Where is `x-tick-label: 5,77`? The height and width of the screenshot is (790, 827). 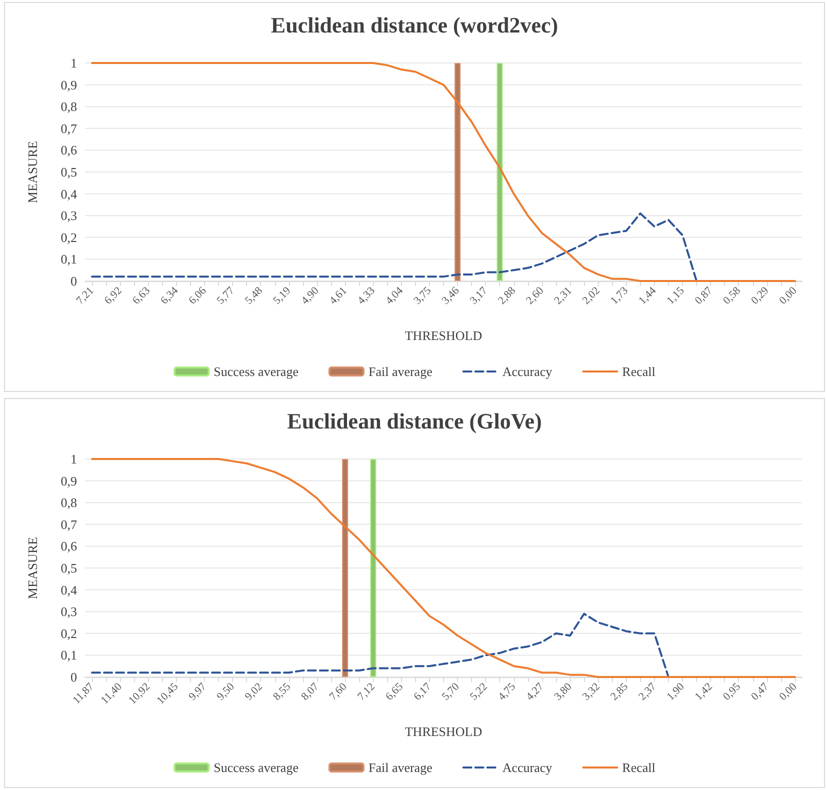
x-tick-label: 5,77 is located at coordinates (226, 295).